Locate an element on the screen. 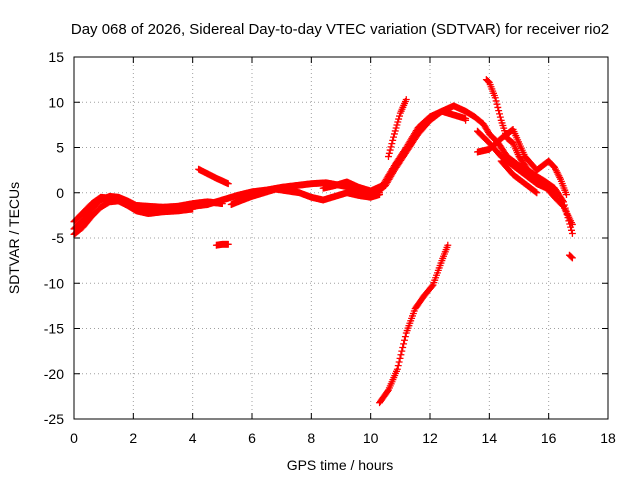 This screenshot has width=640, height=480. x-tick-label: 14 is located at coordinates (490, 438).